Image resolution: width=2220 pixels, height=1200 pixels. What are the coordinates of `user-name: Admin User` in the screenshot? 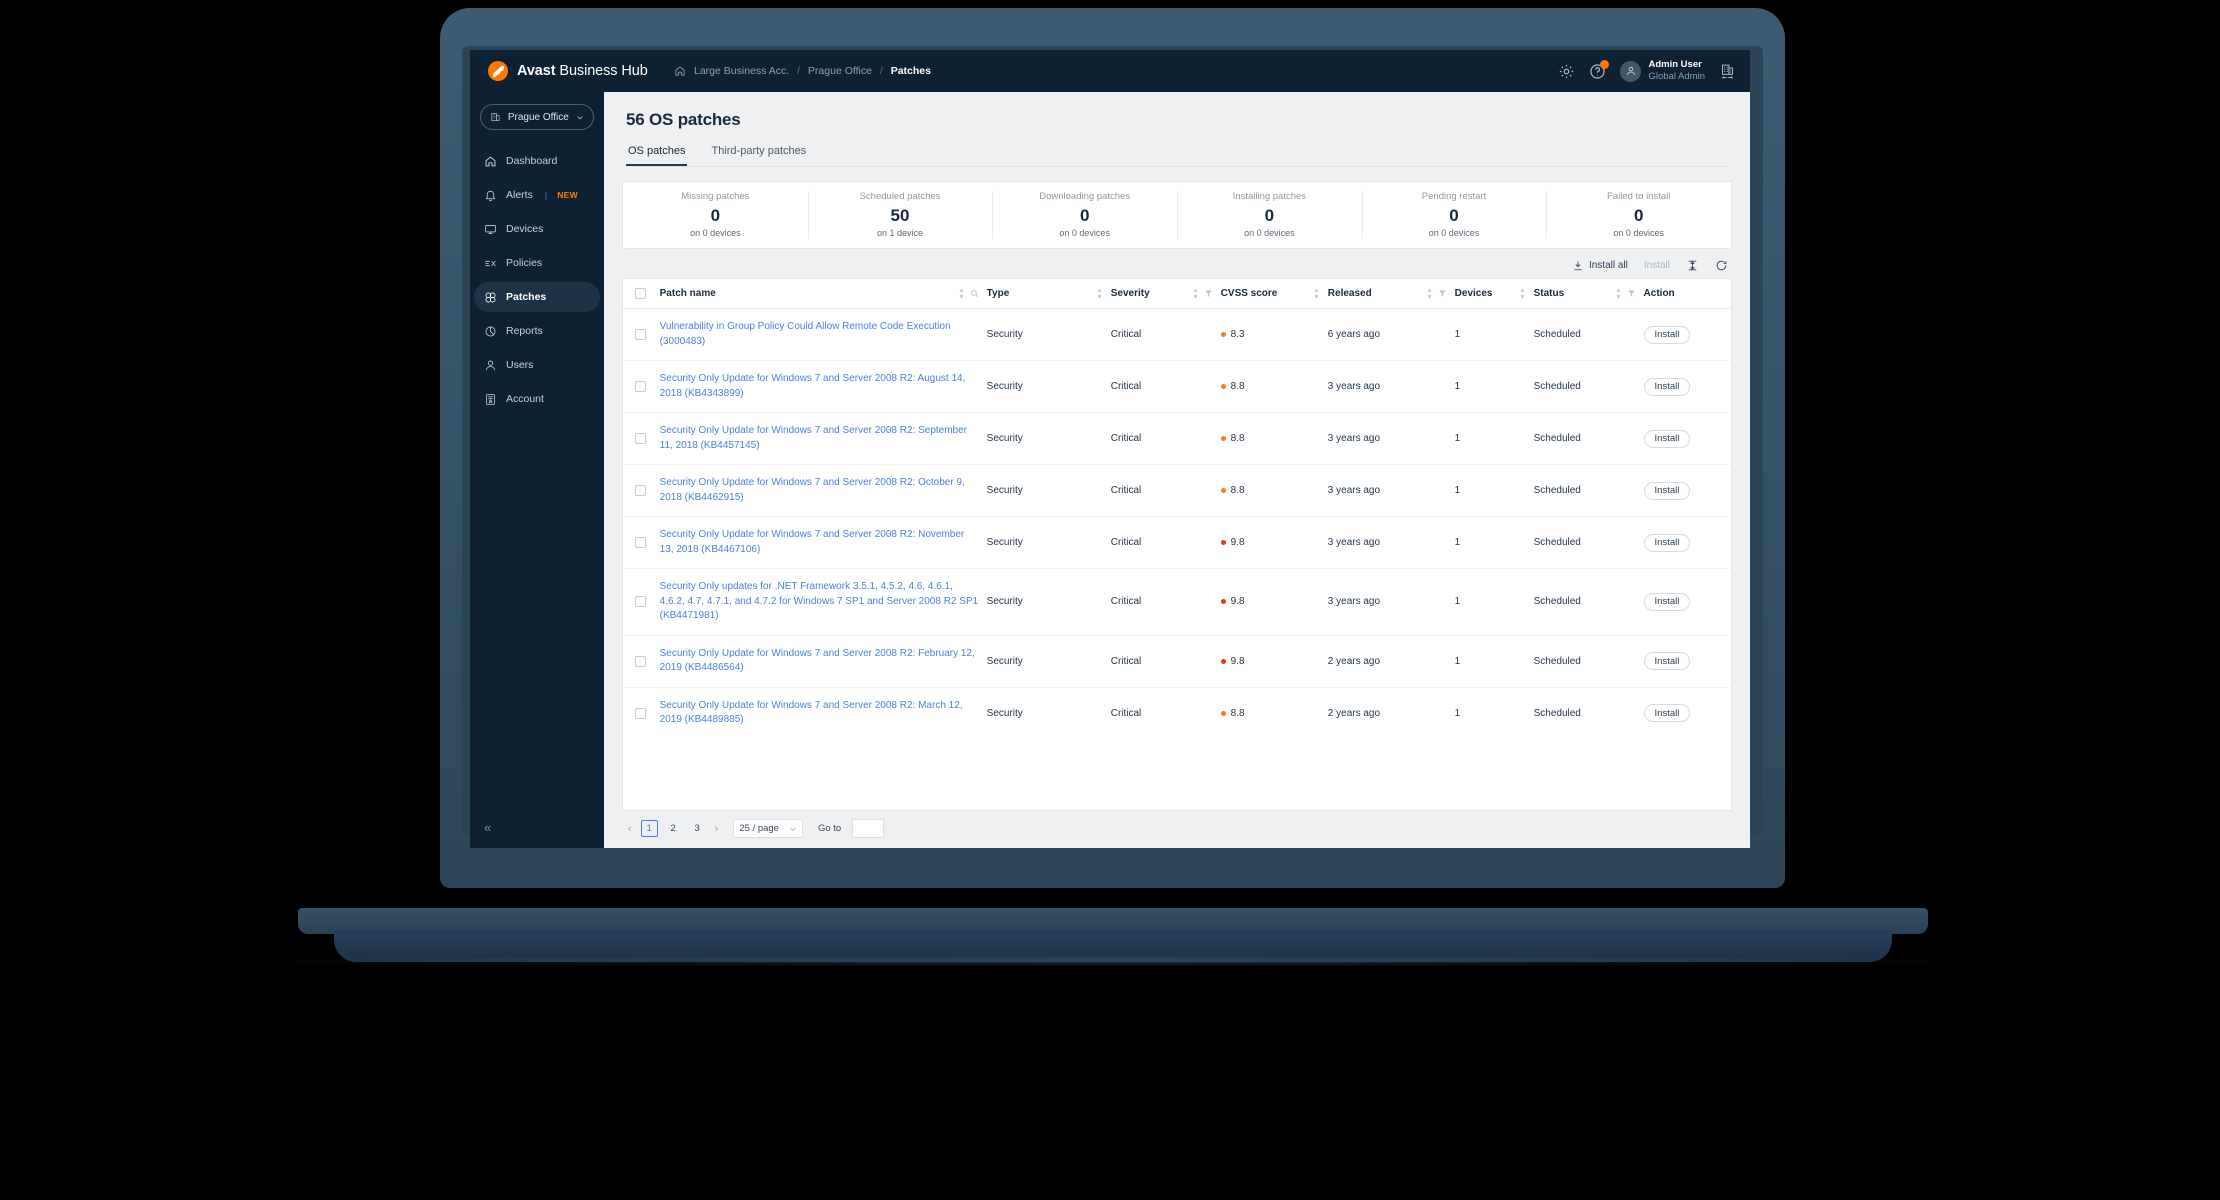 It's located at (1675, 65).